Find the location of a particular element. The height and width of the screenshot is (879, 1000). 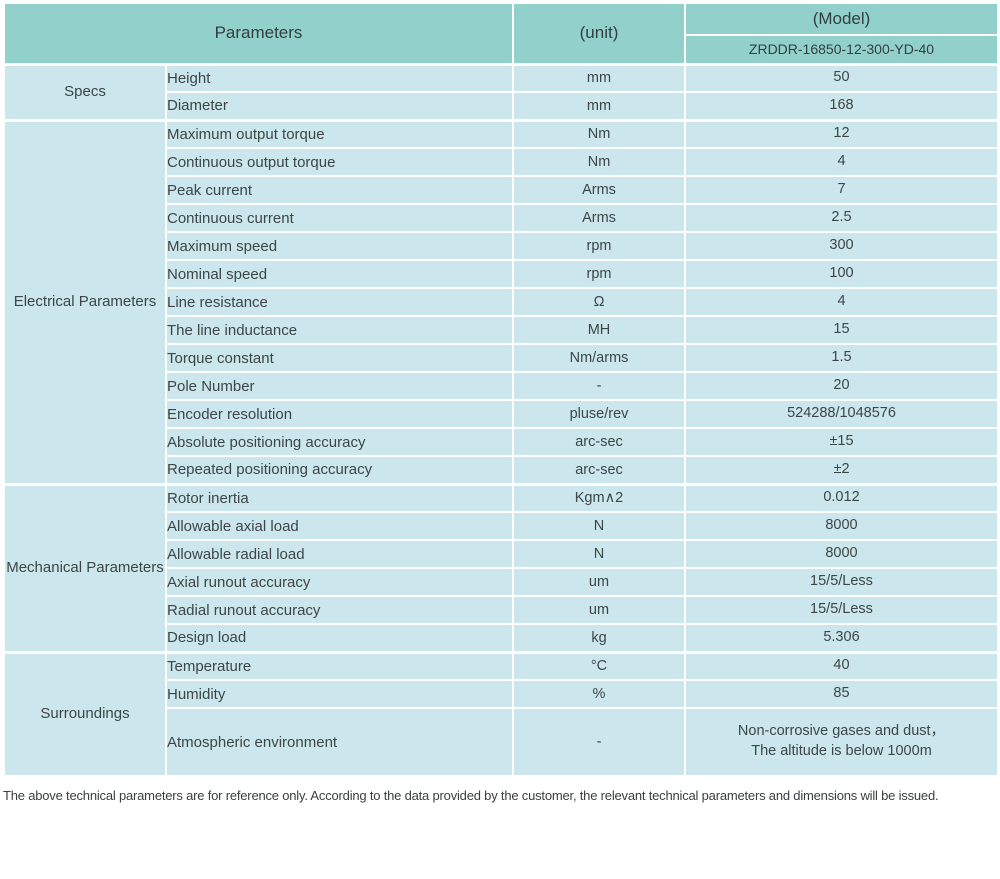

table-row: Continuous output torque Nm 4 is located at coordinates (501, 162).